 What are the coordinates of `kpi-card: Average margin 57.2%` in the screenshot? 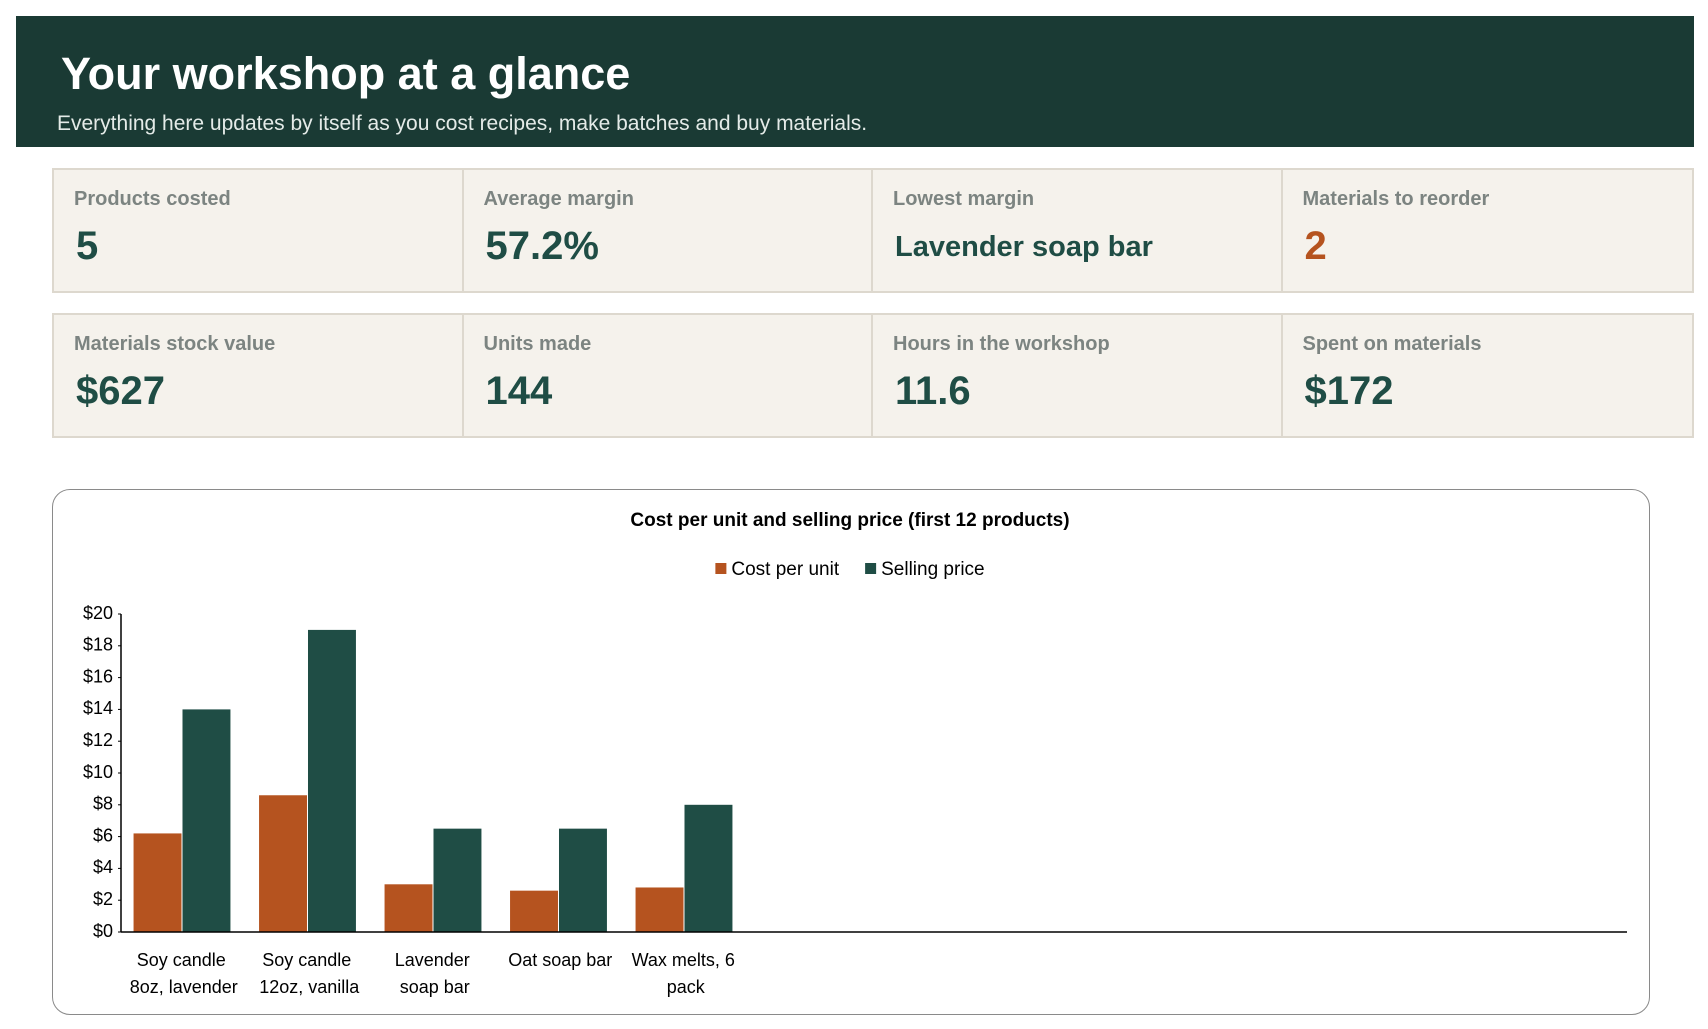 It's located at (668, 230).